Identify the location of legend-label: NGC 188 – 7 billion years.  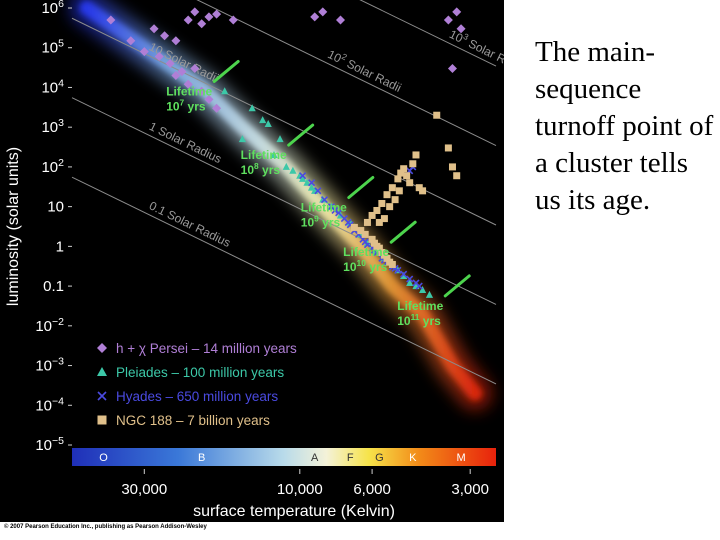
(193, 420).